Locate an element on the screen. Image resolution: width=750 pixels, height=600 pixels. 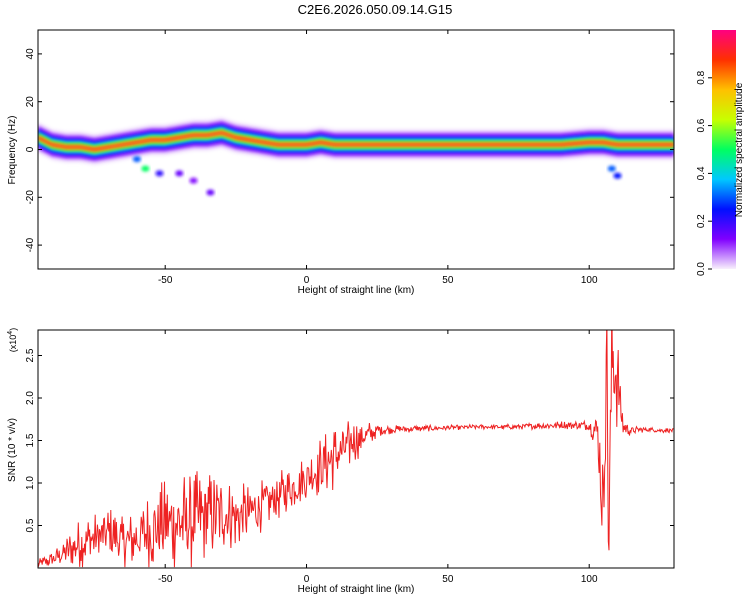
colorbar-gradient is located at coordinates (724, 149).